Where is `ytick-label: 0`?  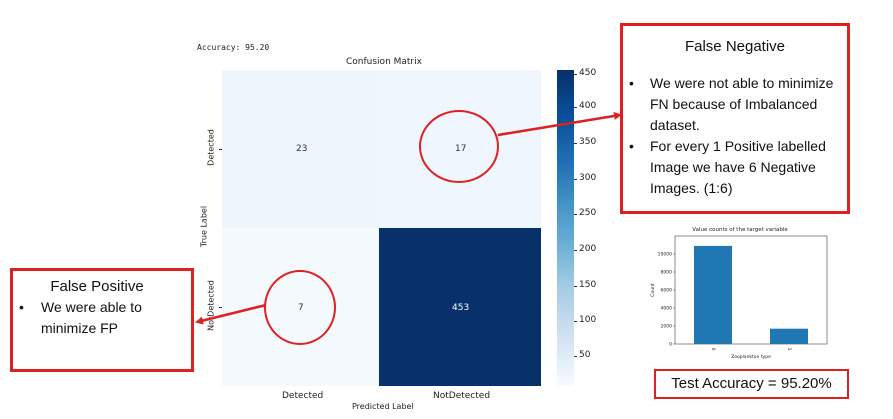 ytick-label: 0 is located at coordinates (670, 345).